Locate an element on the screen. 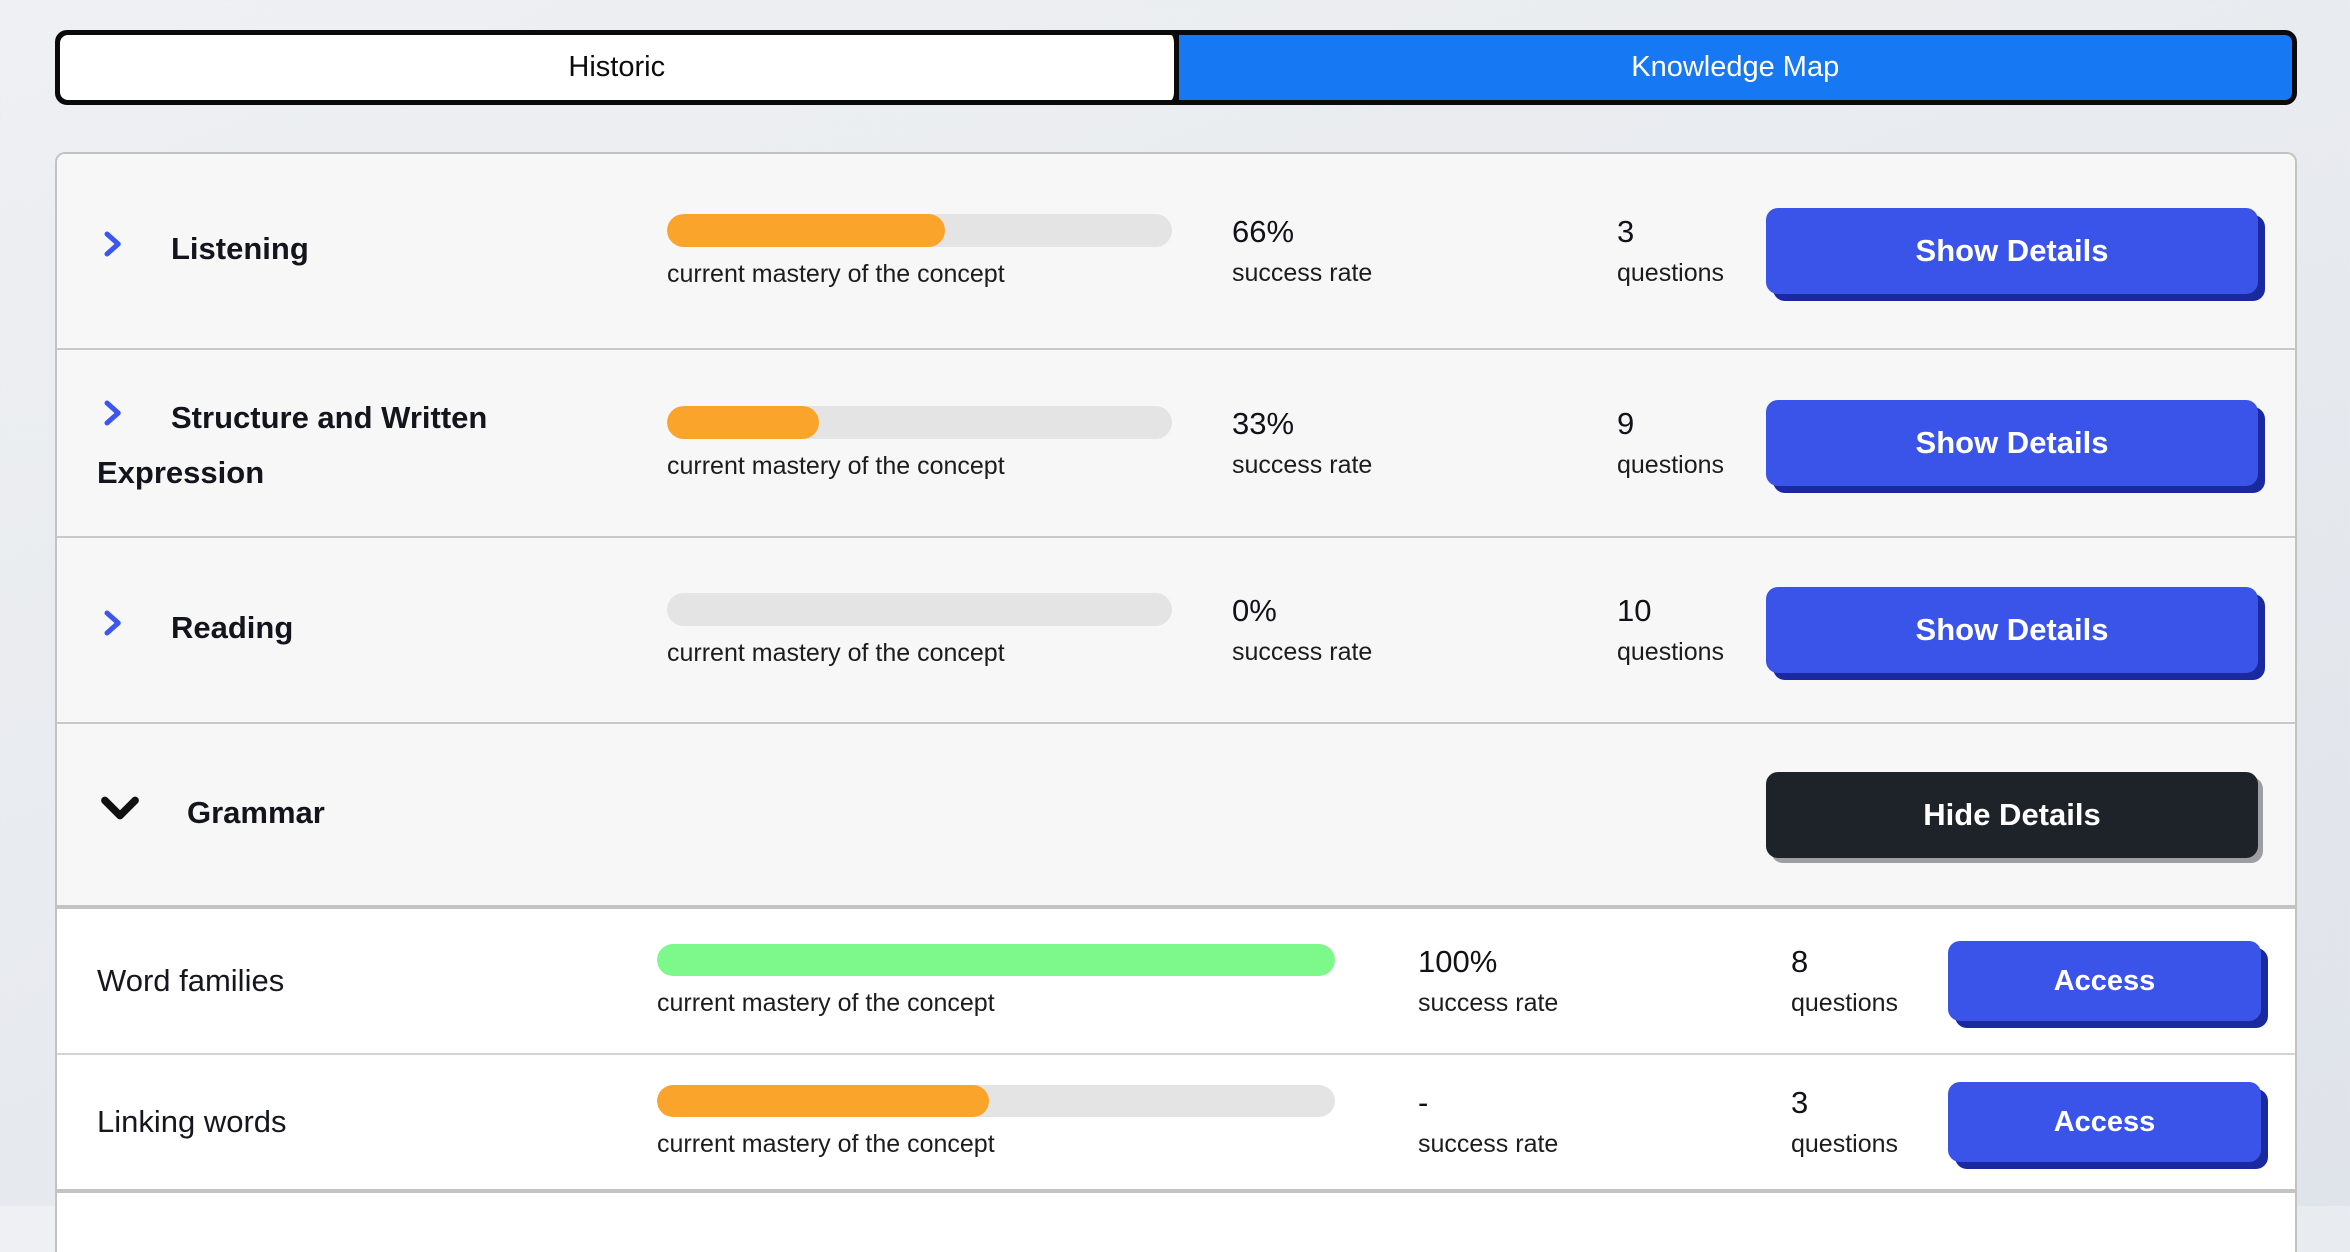 This screenshot has width=2350, height=1252. success-rate-value: 33% is located at coordinates (1263, 423).